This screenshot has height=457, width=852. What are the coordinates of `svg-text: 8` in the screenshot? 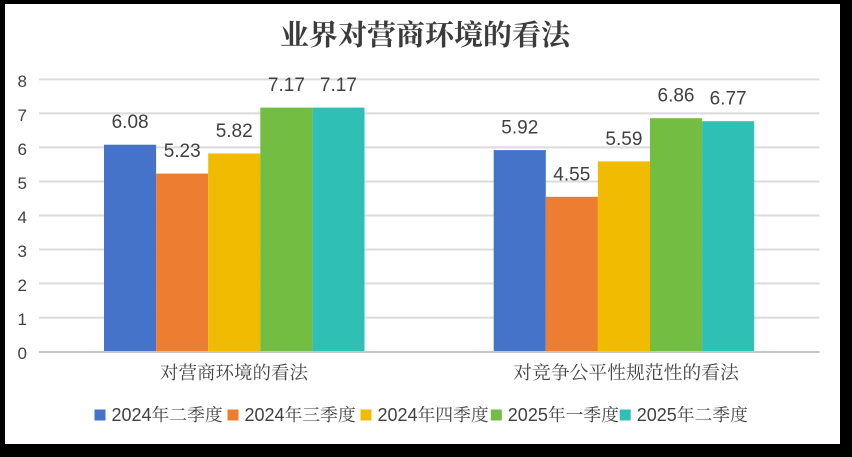 It's located at (22, 81).